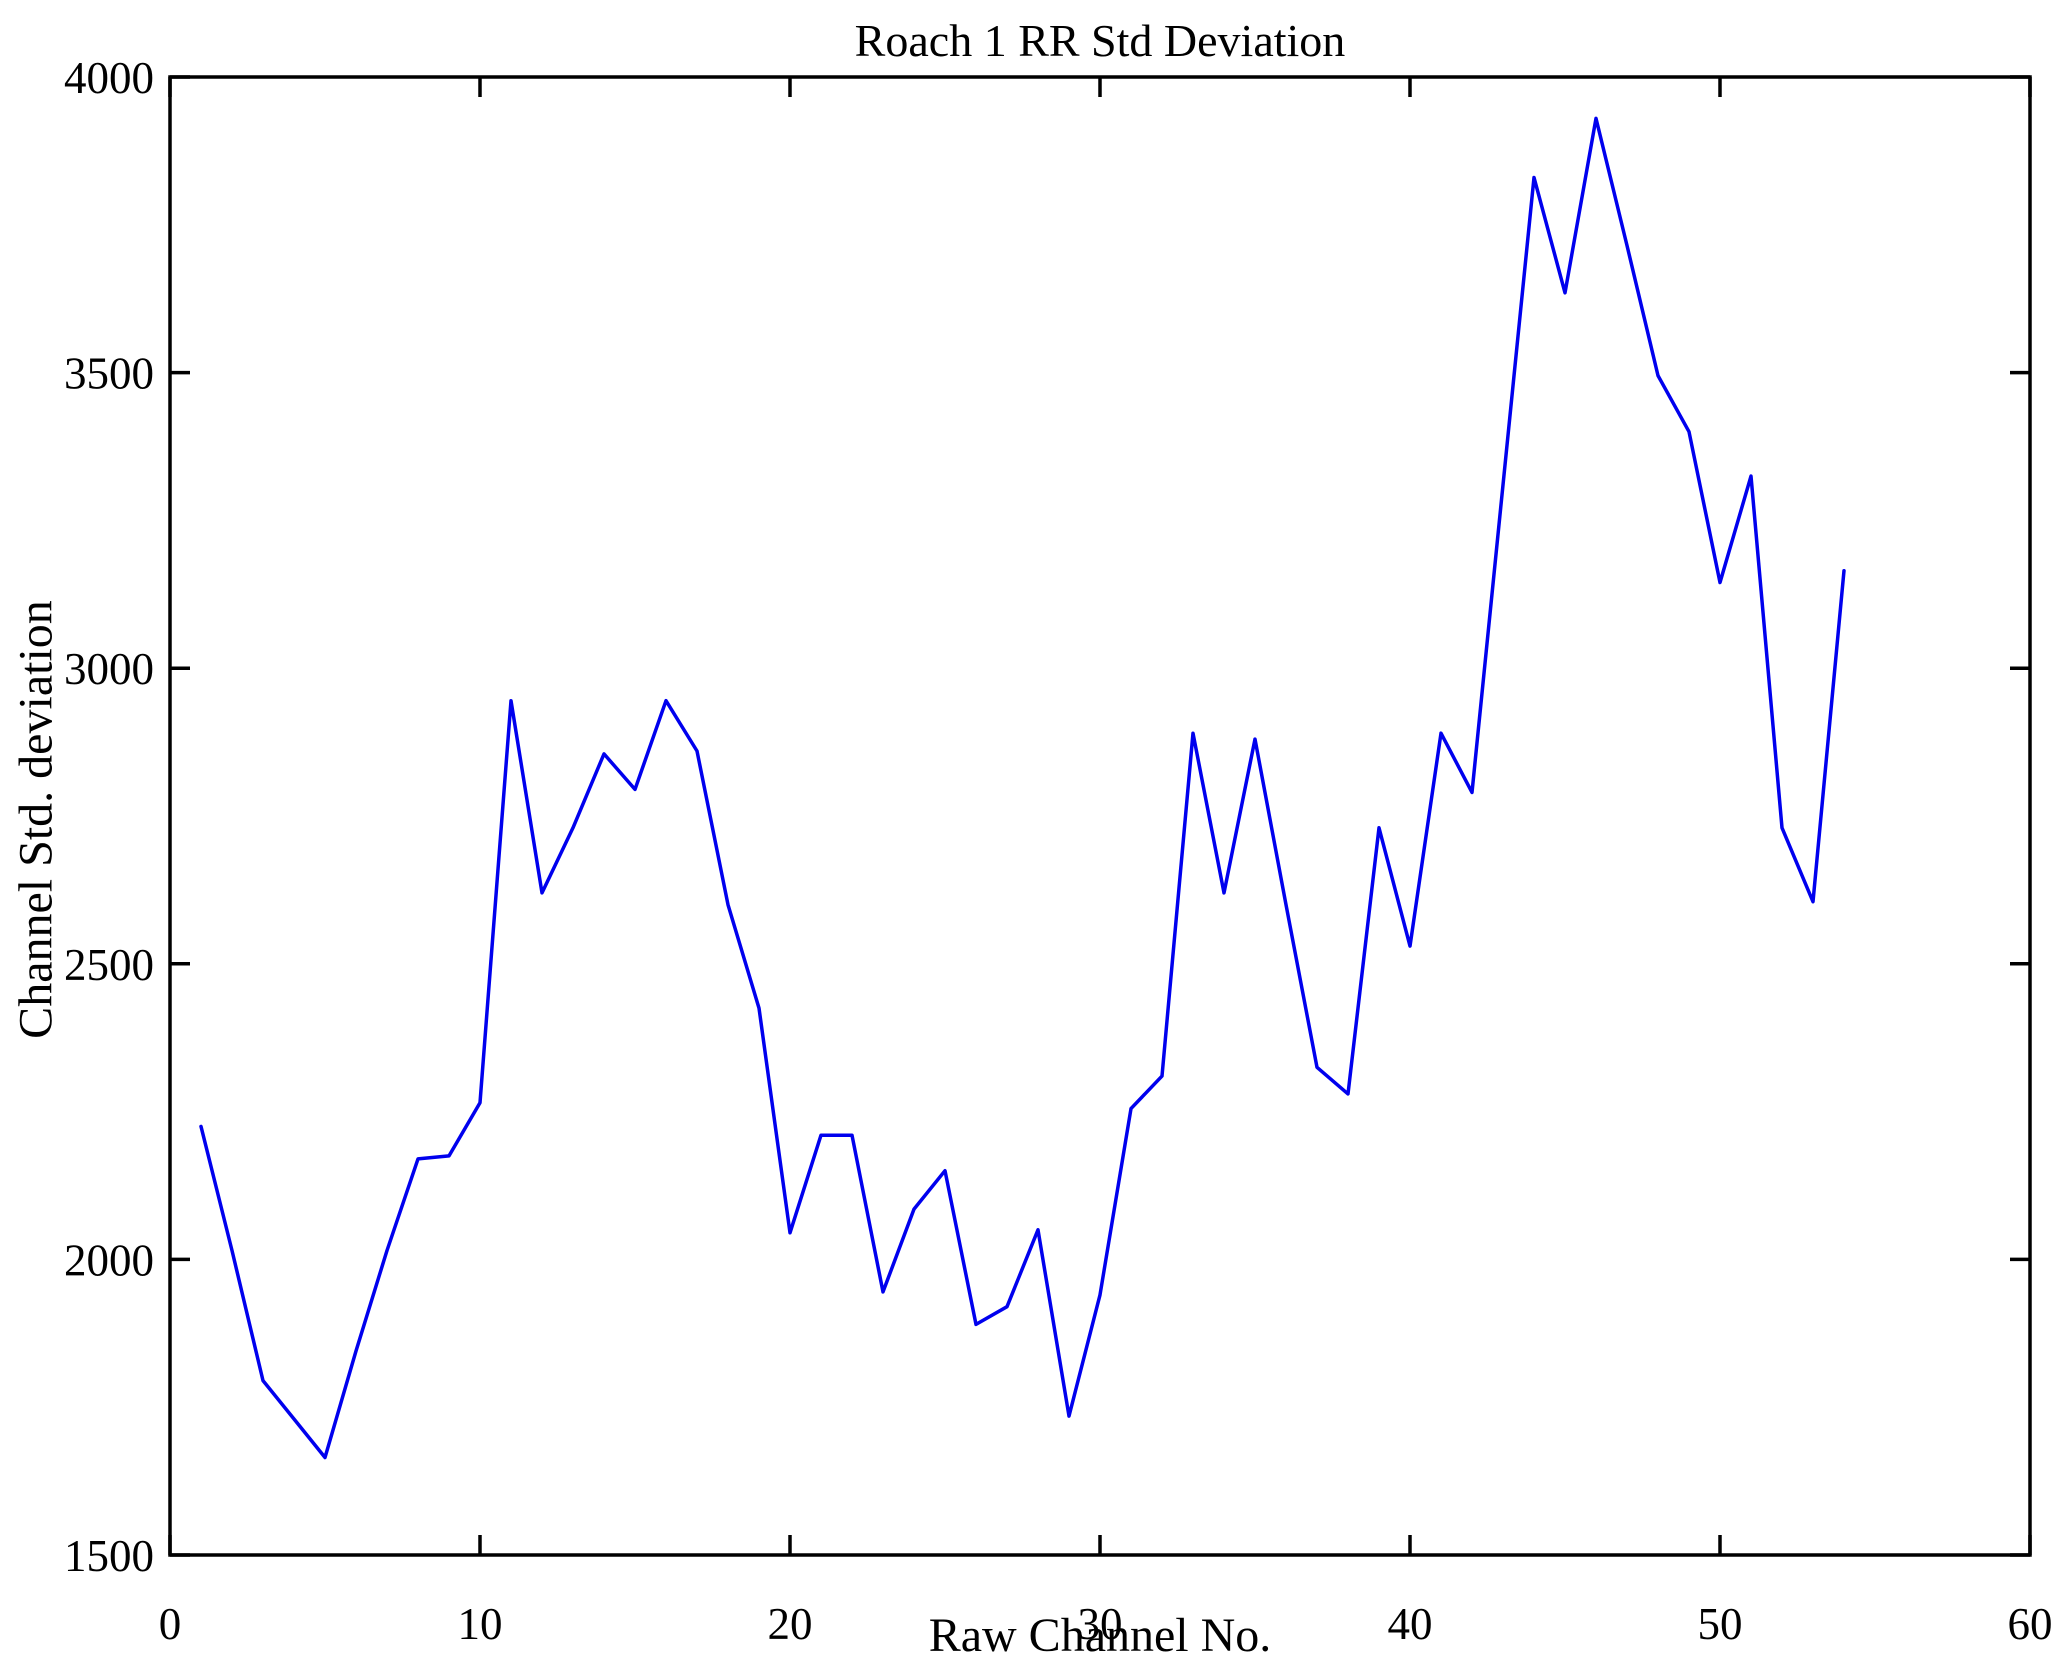 Image resolution: width=2067 pixels, height=1667 pixels. I want to click on y-tick-label: 2500, so click(109, 965).